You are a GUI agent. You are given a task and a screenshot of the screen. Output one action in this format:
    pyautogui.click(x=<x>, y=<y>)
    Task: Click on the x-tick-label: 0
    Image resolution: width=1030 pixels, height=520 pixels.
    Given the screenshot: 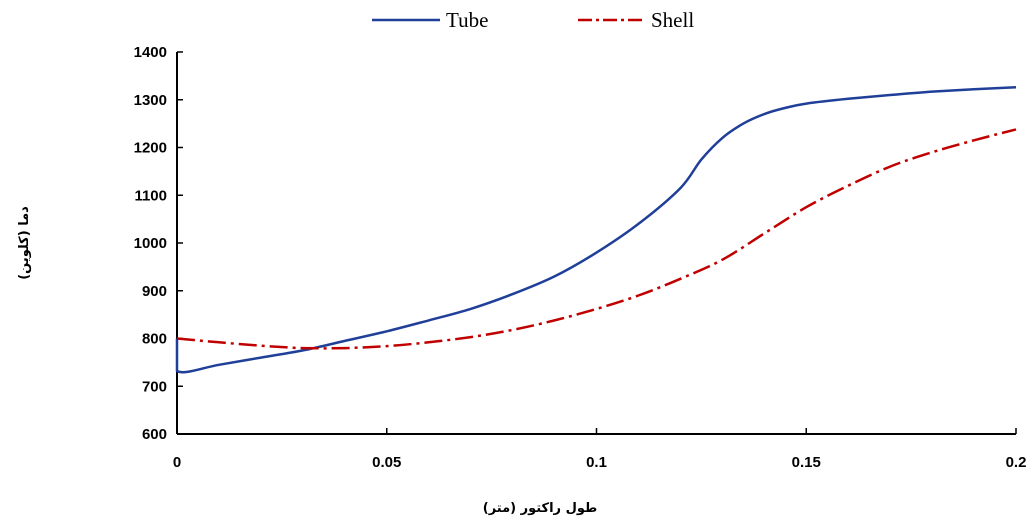 What is the action you would take?
    pyautogui.click(x=177, y=462)
    